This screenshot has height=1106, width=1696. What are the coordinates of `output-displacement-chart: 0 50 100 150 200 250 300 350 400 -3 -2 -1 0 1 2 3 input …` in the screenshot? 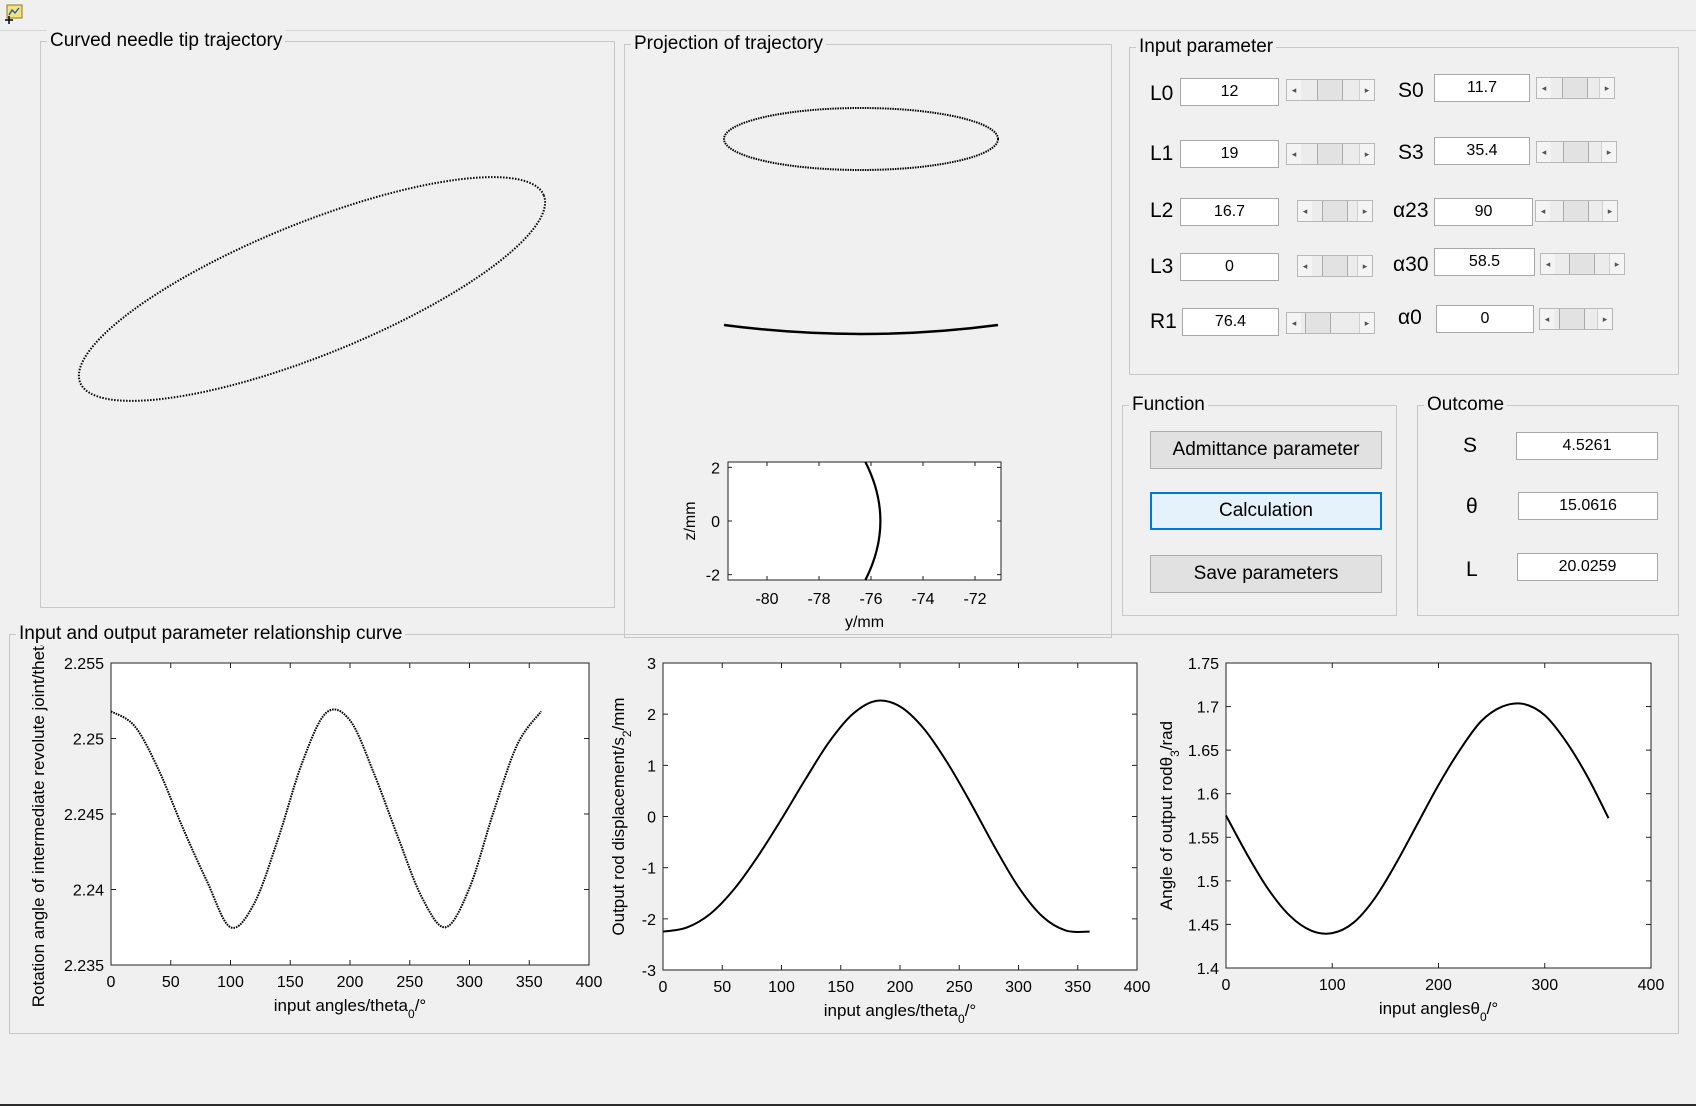 It's located at (879, 841).